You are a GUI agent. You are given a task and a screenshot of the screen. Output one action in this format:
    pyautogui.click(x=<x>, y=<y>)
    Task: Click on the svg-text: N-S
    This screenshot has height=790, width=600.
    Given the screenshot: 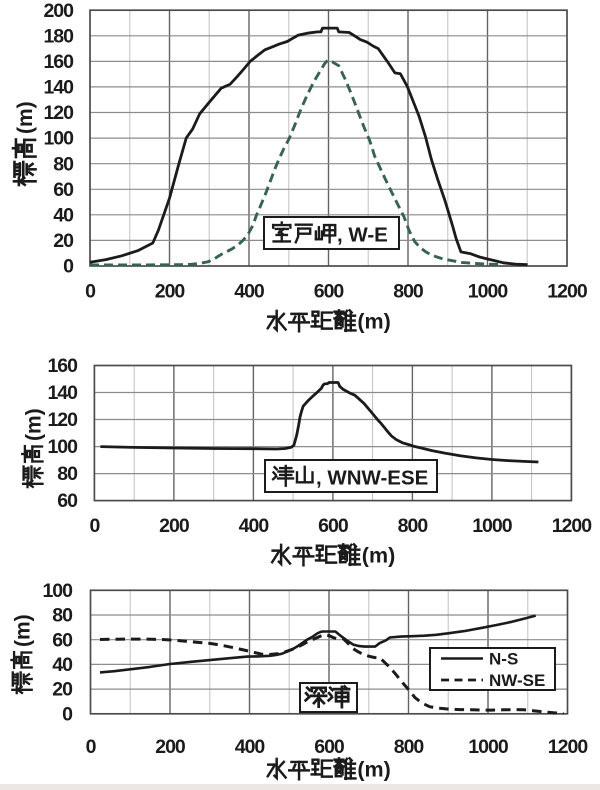 What is the action you would take?
    pyautogui.click(x=503, y=659)
    